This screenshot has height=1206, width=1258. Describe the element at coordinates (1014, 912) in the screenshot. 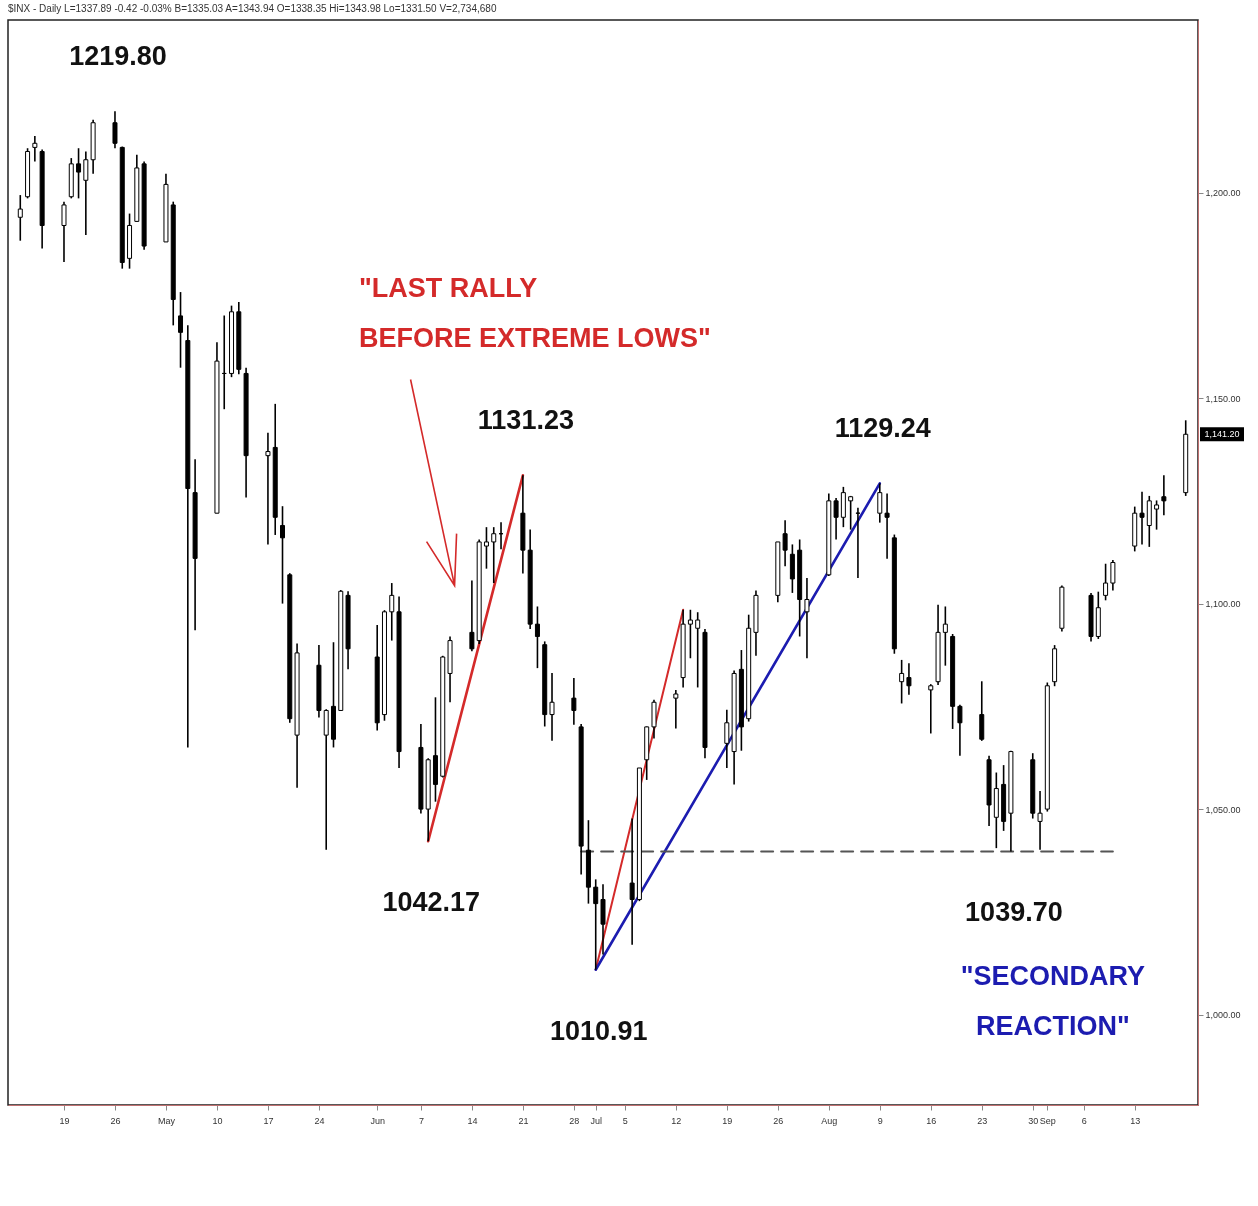

I see `annotation: 1039.70` at that location.